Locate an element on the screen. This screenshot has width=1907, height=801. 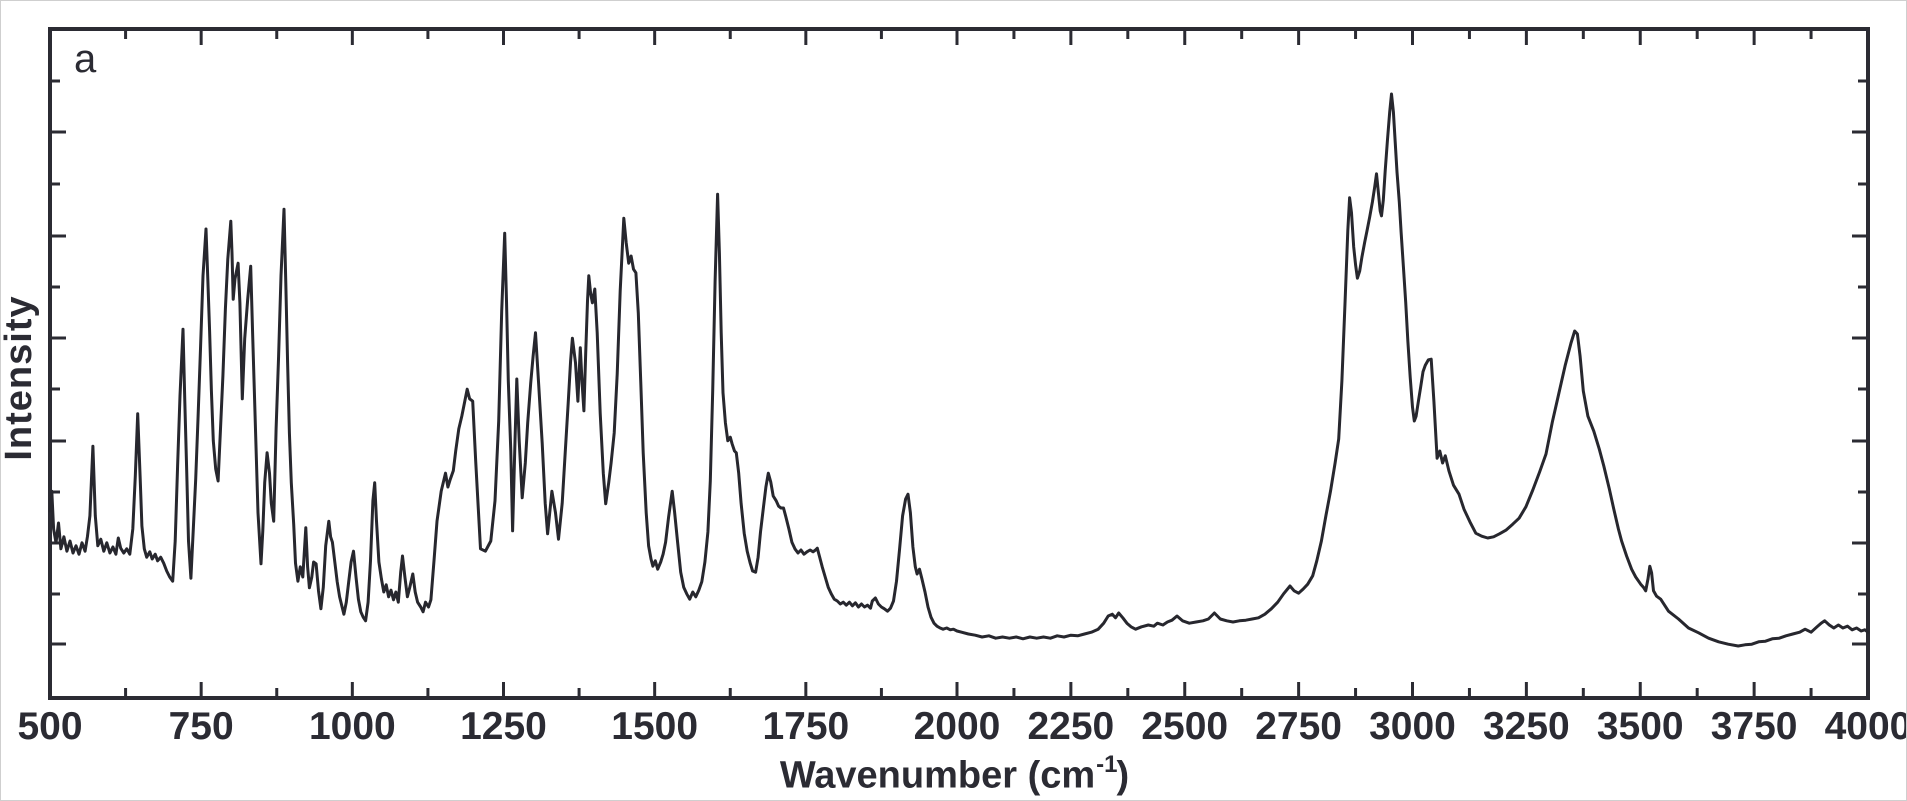
x-tick-label-1000: 1000 is located at coordinates (352, 726).